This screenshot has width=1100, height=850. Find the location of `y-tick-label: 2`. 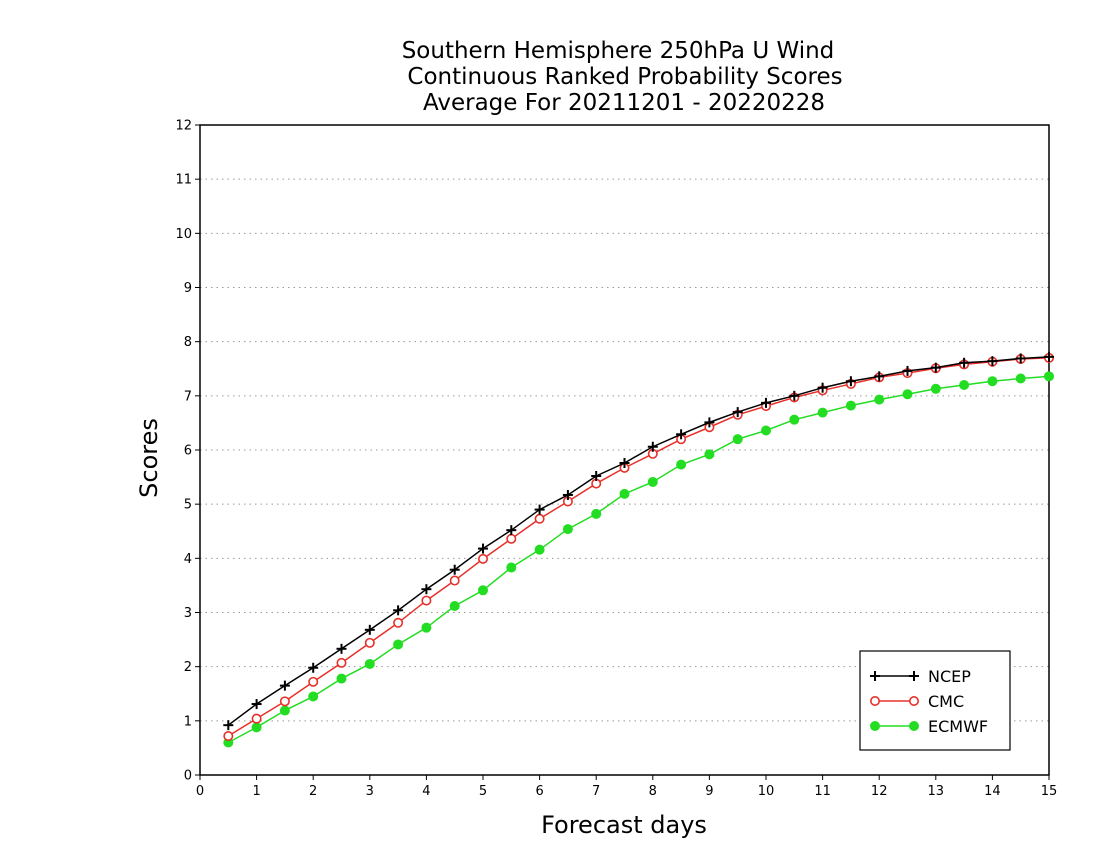

y-tick-label: 2 is located at coordinates (188, 667).